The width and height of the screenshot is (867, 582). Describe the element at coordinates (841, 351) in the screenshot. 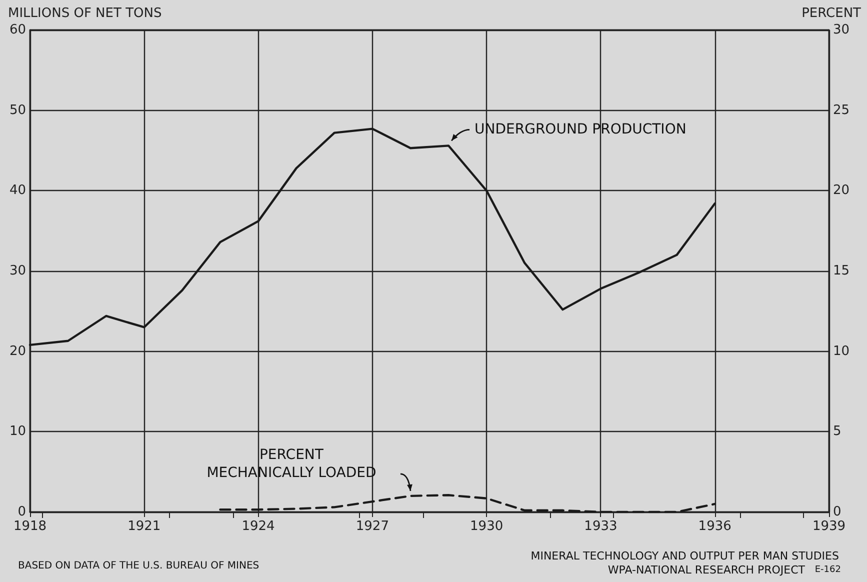

I see `y2-tick-label: 10` at that location.